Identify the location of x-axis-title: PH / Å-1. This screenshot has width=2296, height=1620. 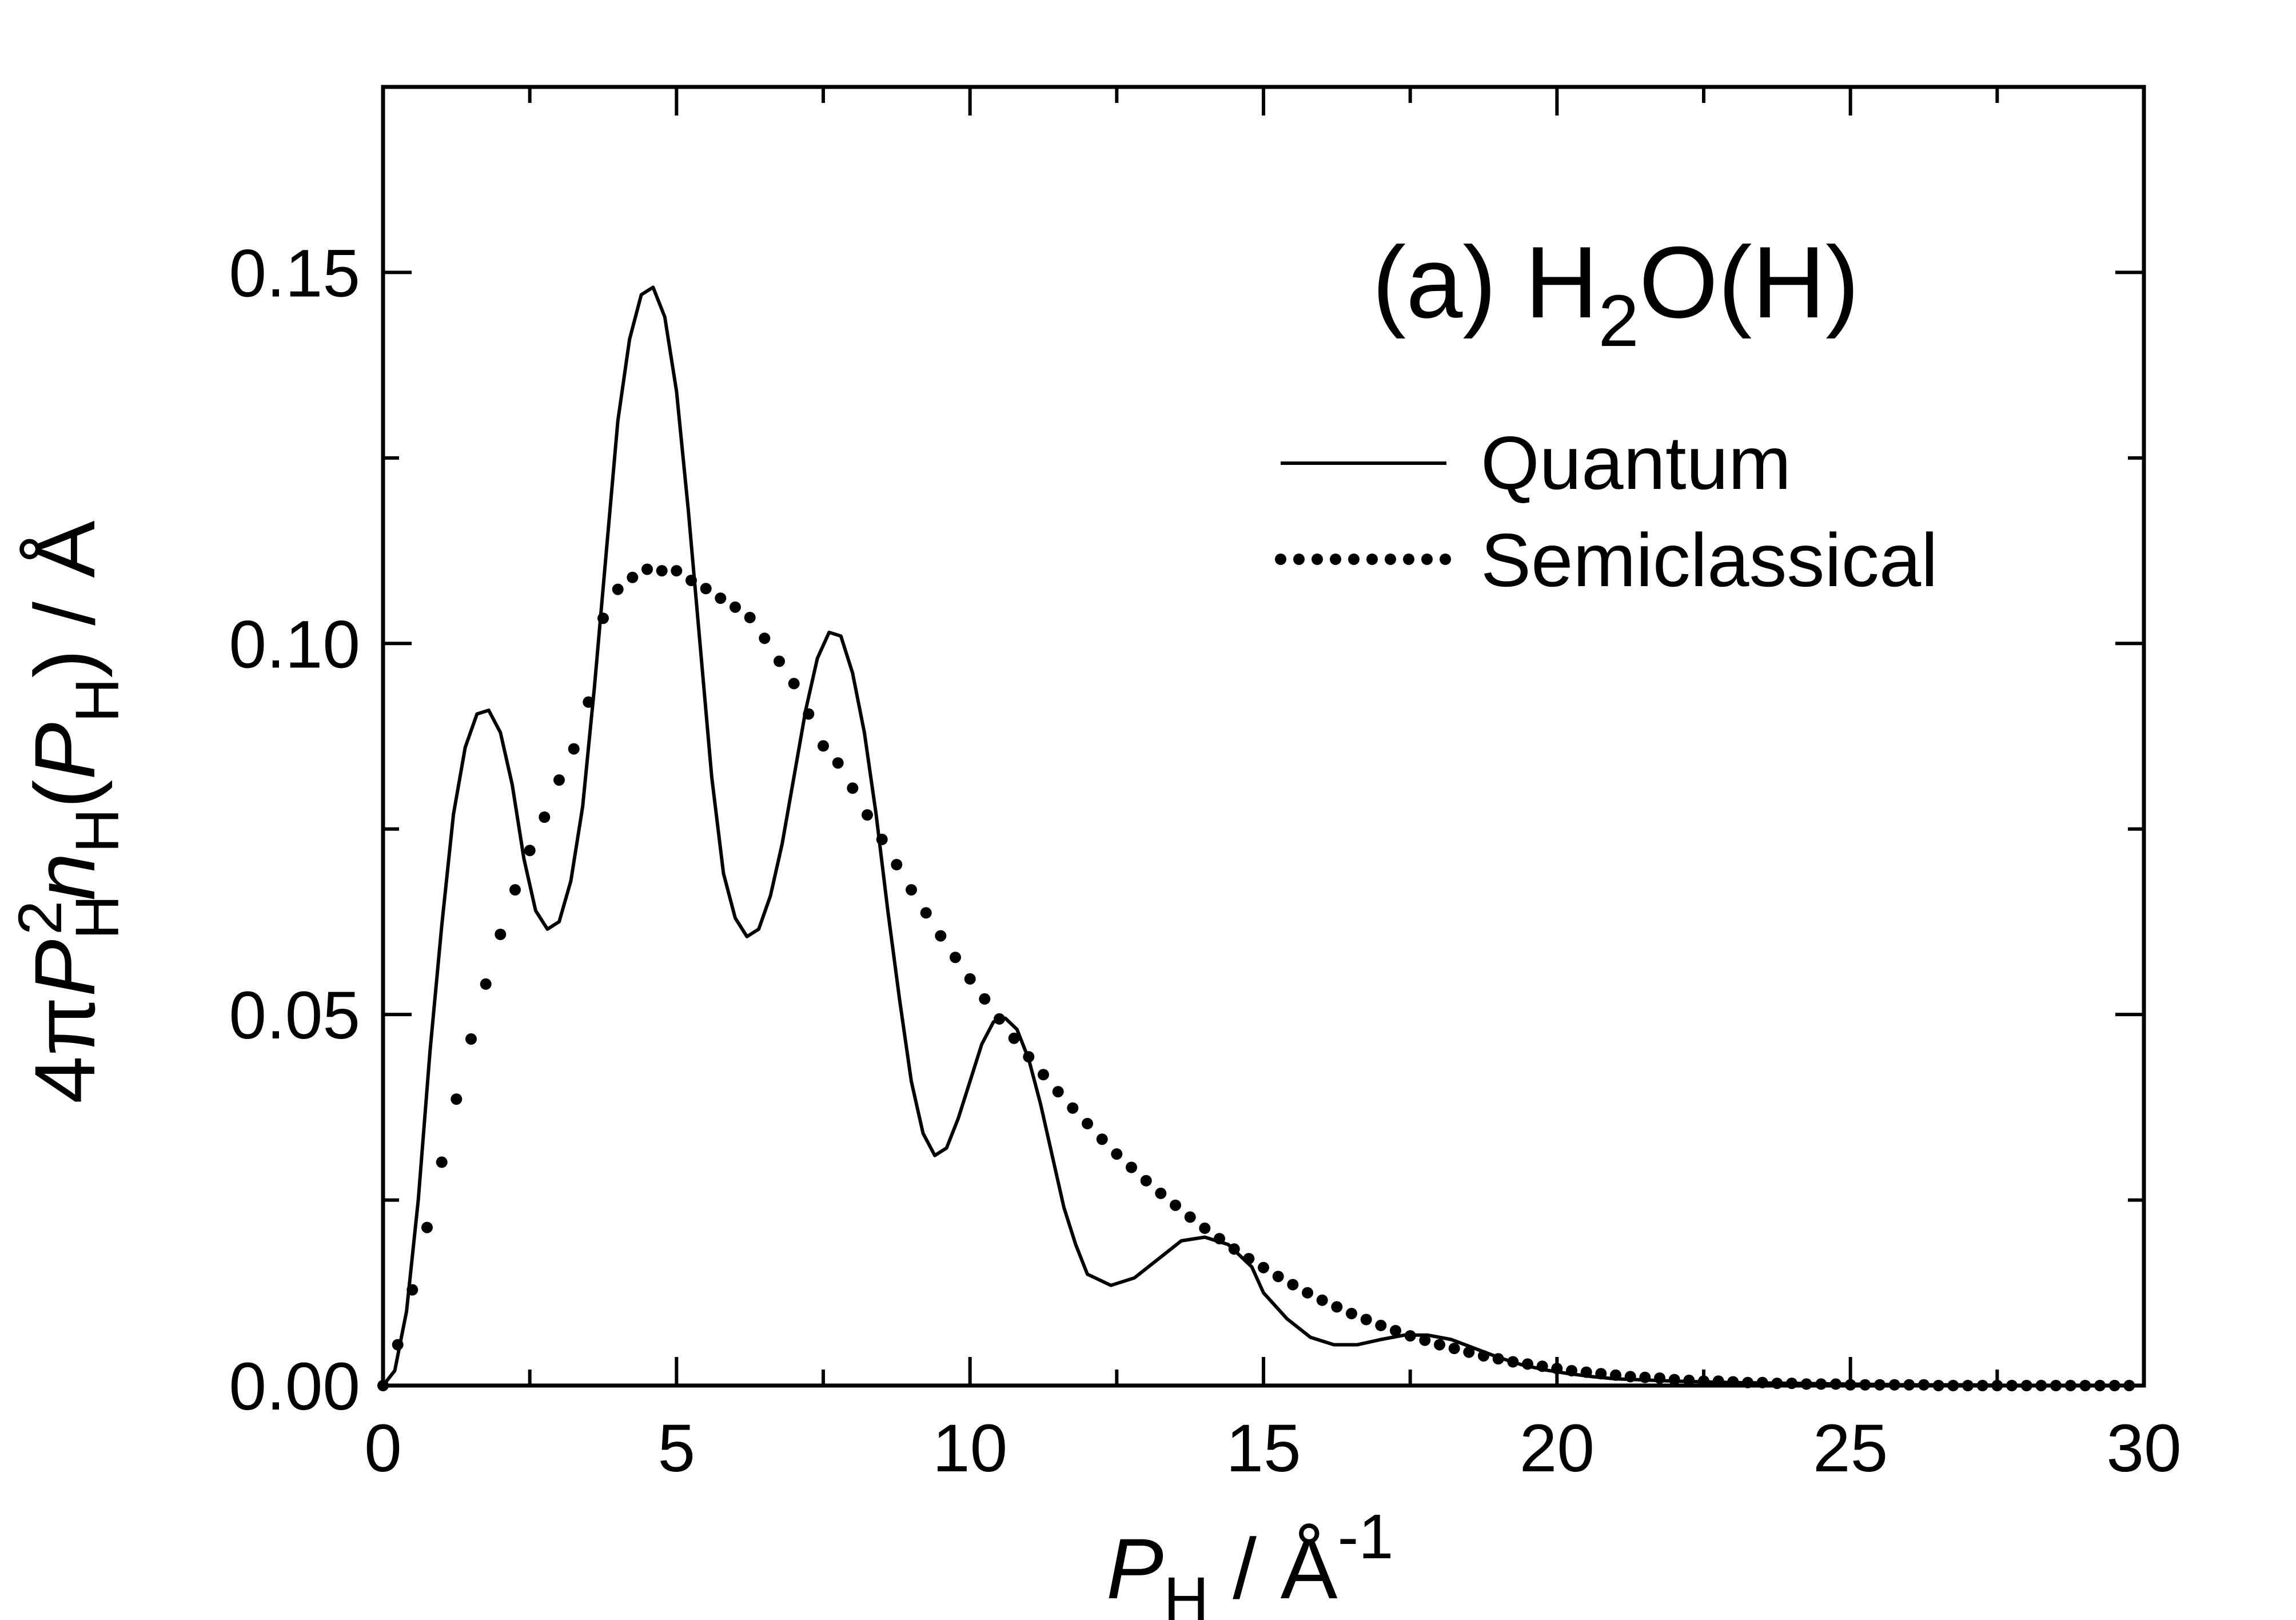
(1249, 1561).